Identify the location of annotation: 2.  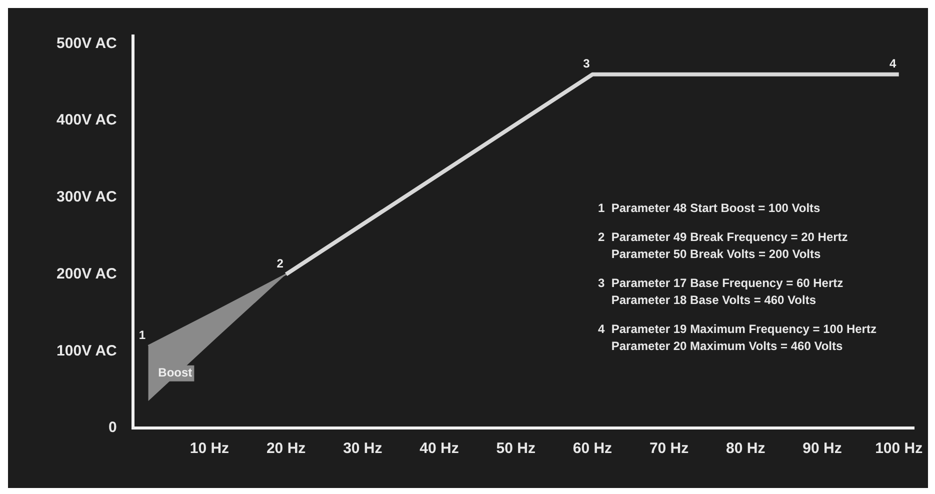
(280, 263).